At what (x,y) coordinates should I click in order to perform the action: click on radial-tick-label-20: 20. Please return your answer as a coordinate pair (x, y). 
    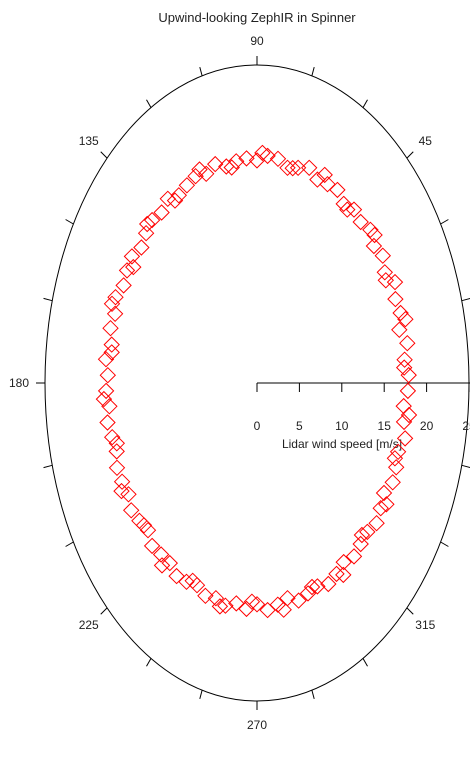
    Looking at the image, I should click on (427, 426).